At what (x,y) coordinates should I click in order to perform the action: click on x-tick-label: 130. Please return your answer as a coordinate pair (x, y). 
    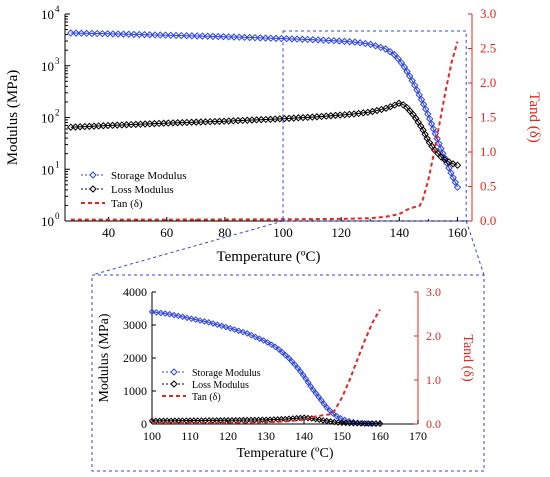
    Looking at the image, I should click on (266, 436).